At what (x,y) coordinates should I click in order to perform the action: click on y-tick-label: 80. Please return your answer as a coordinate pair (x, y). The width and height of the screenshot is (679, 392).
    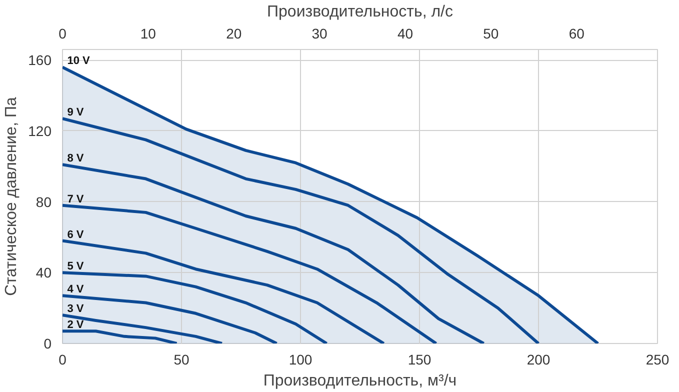
    Looking at the image, I should click on (44, 202).